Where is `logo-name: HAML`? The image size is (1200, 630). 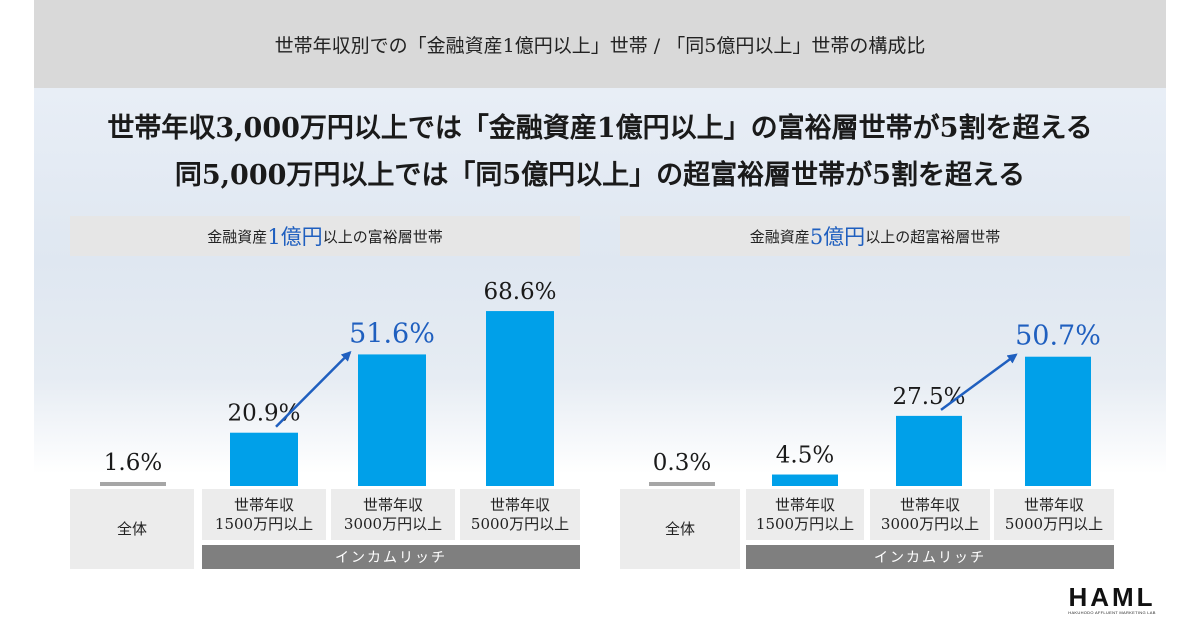
logo-name: HAML is located at coordinates (1112, 597).